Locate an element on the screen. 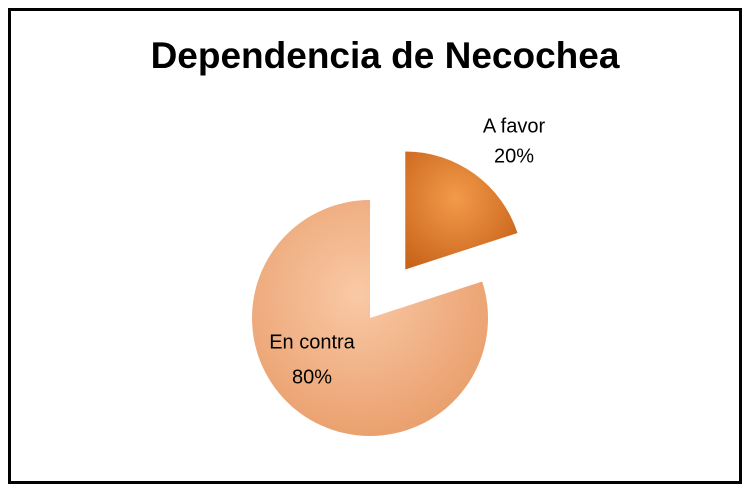  pie-slice is located at coordinates (461, 210).